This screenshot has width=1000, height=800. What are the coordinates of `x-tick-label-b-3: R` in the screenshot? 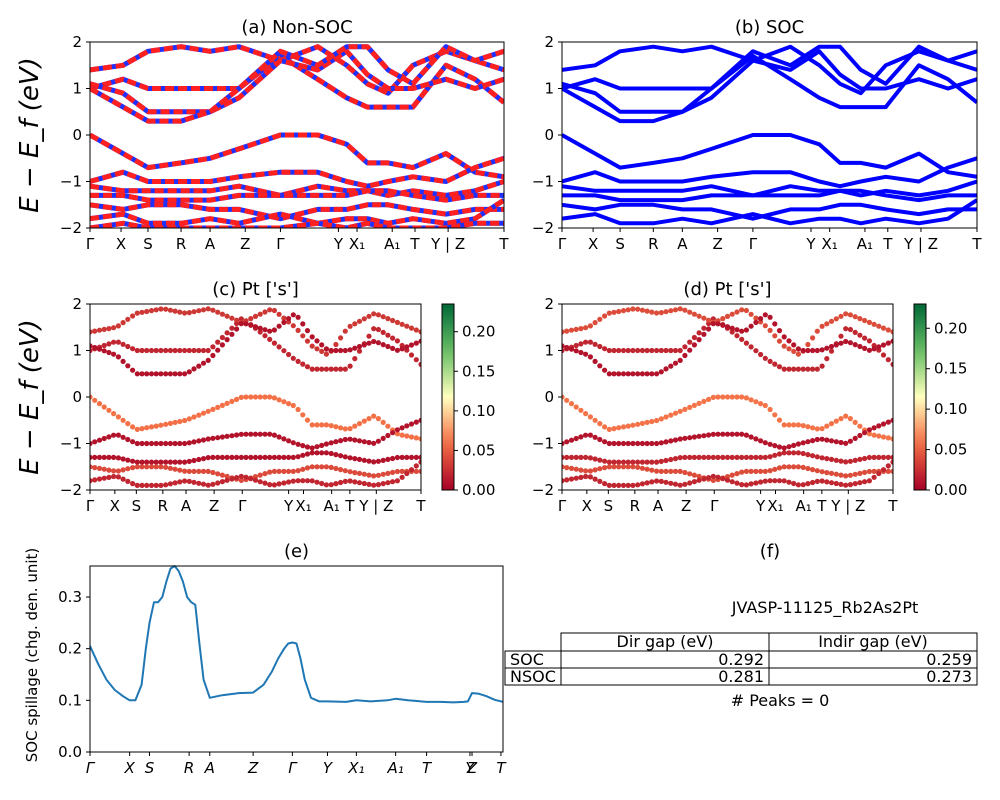 It's located at (653, 244).